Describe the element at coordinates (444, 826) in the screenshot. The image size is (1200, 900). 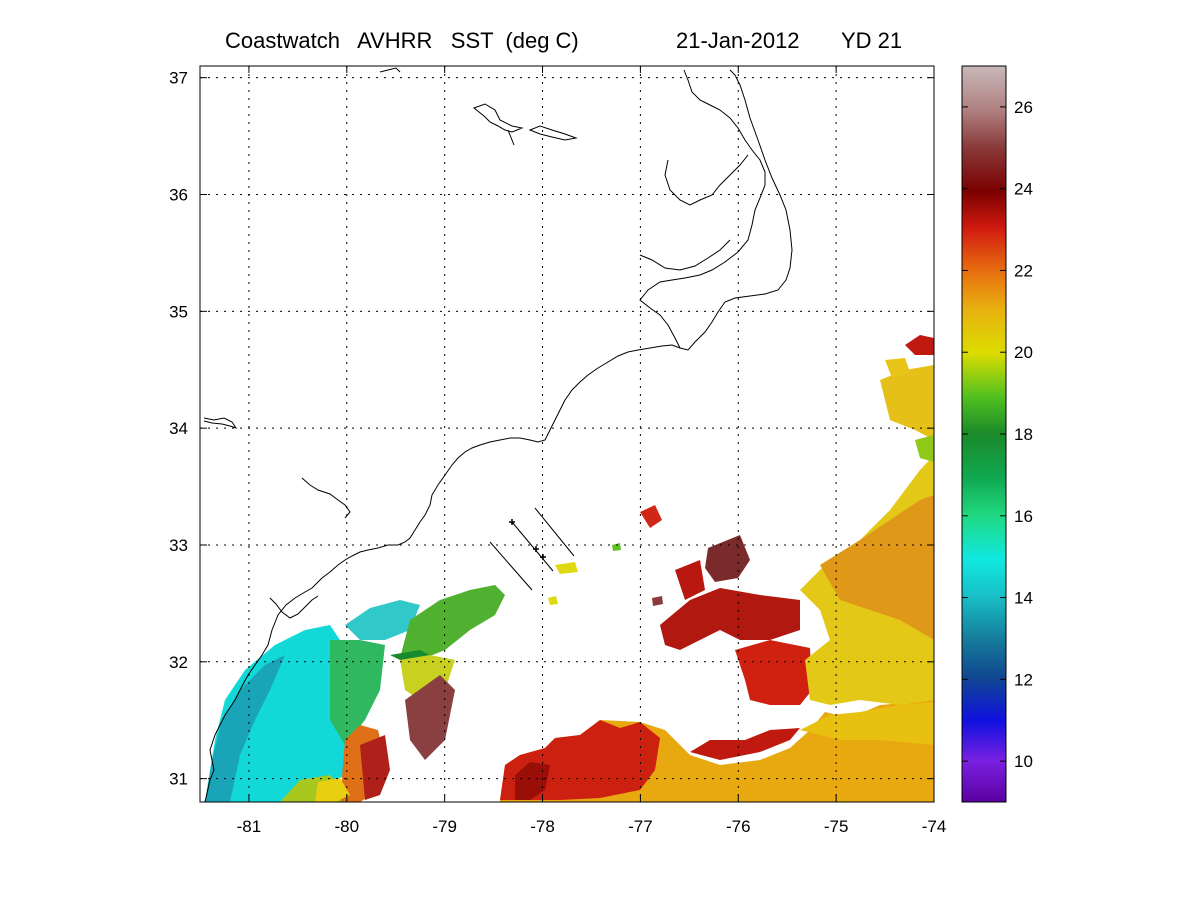
I see `x-tick-label: -79` at that location.